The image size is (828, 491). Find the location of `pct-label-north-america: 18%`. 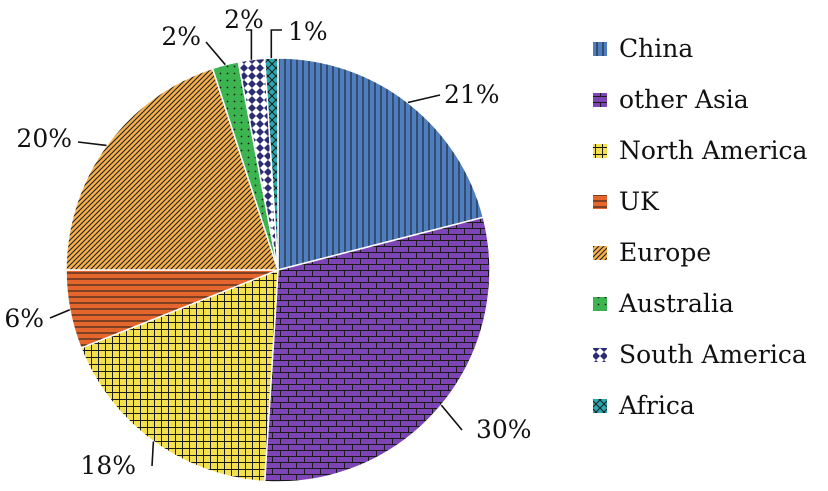

pct-label-north-america: 18% is located at coordinates (108, 465).